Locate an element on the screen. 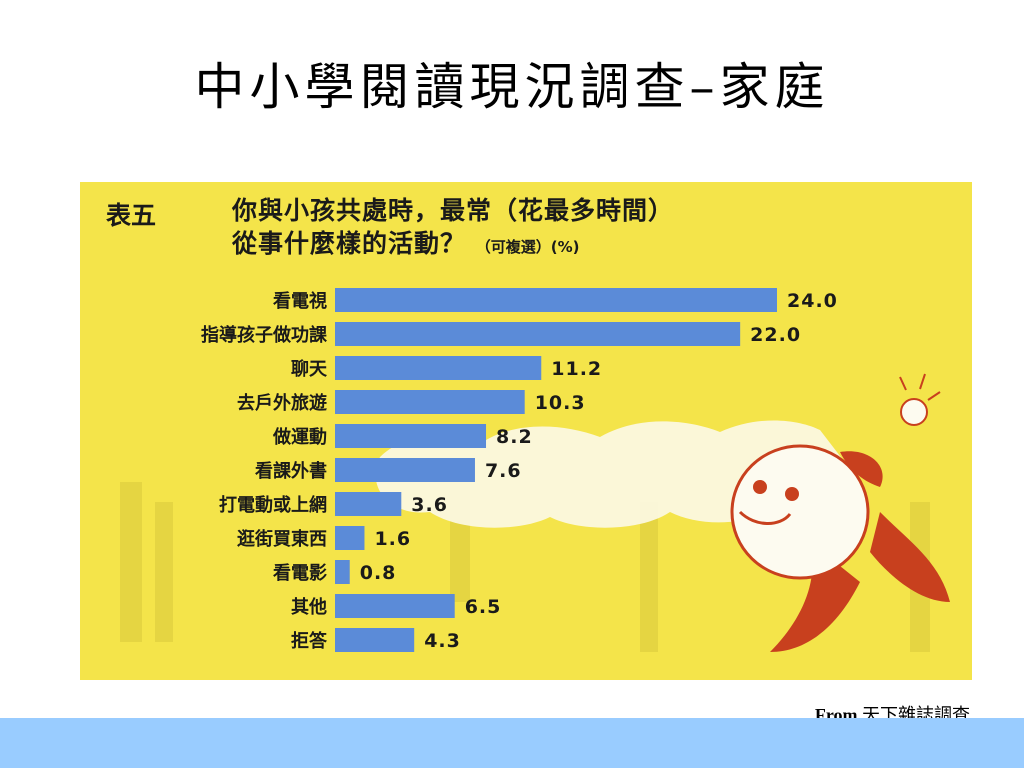 This screenshot has width=1024, height=768. value-label: 0.8 is located at coordinates (378, 573).